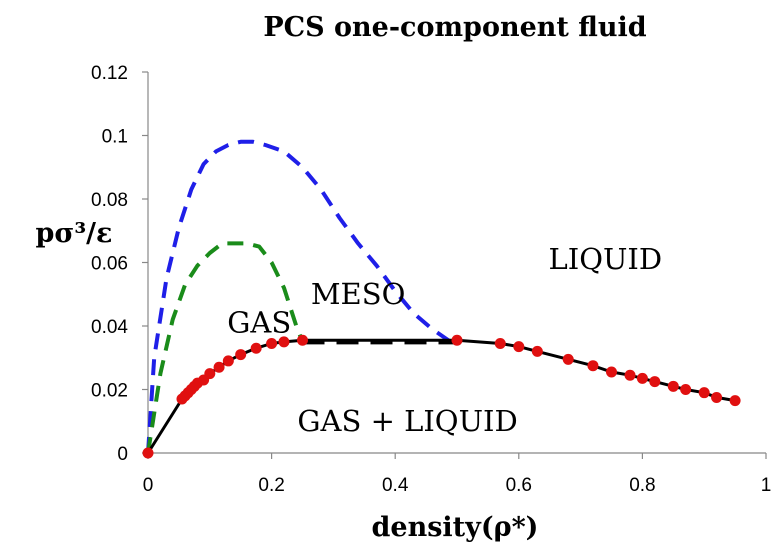 Image resolution: width=771 pixels, height=547 pixels. What do you see at coordinates (358, 294) in the screenshot?
I see `region-label: MESO` at bounding box center [358, 294].